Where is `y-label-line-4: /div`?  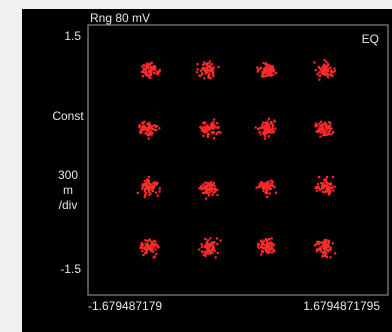 y-label-line-4: /div is located at coordinates (68, 205).